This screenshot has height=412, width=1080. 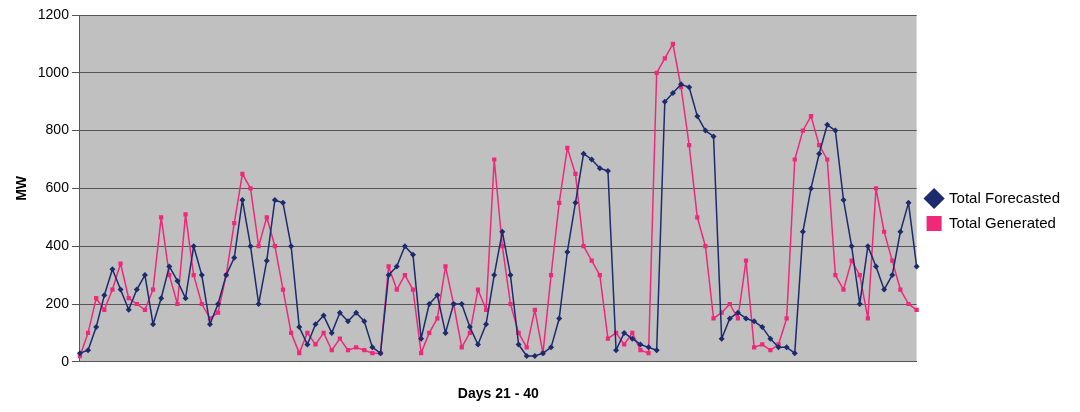 I want to click on y-axis-title: MW, so click(x=21, y=188).